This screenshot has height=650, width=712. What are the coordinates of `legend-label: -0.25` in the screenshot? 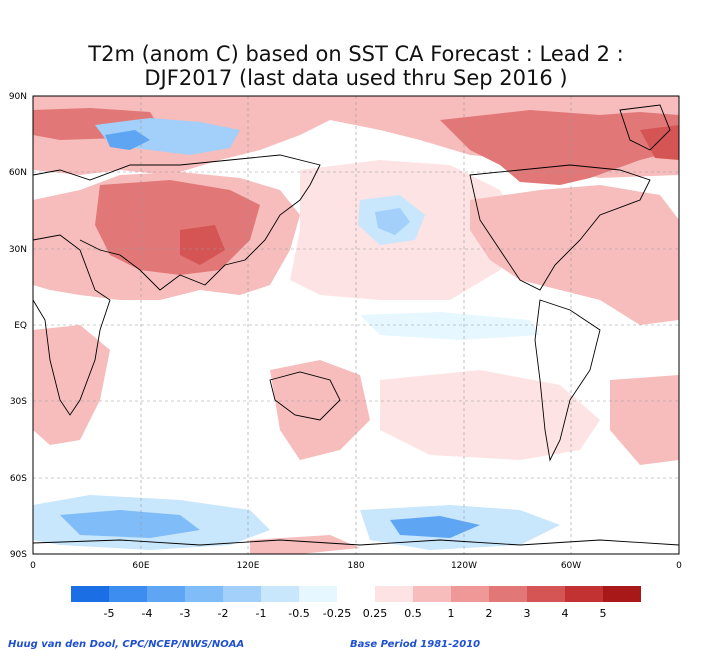 It's located at (337, 613).